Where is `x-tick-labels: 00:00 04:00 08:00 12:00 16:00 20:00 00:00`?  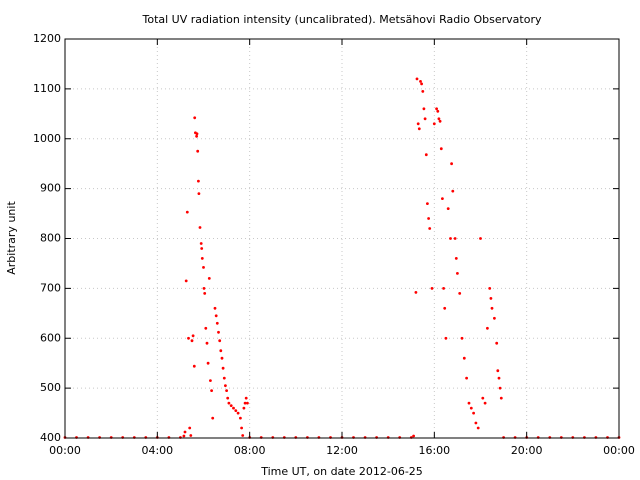 x-tick-labels: 00:00 04:00 08:00 12:00 16:00 20:00 00:00 is located at coordinates (342, 450).